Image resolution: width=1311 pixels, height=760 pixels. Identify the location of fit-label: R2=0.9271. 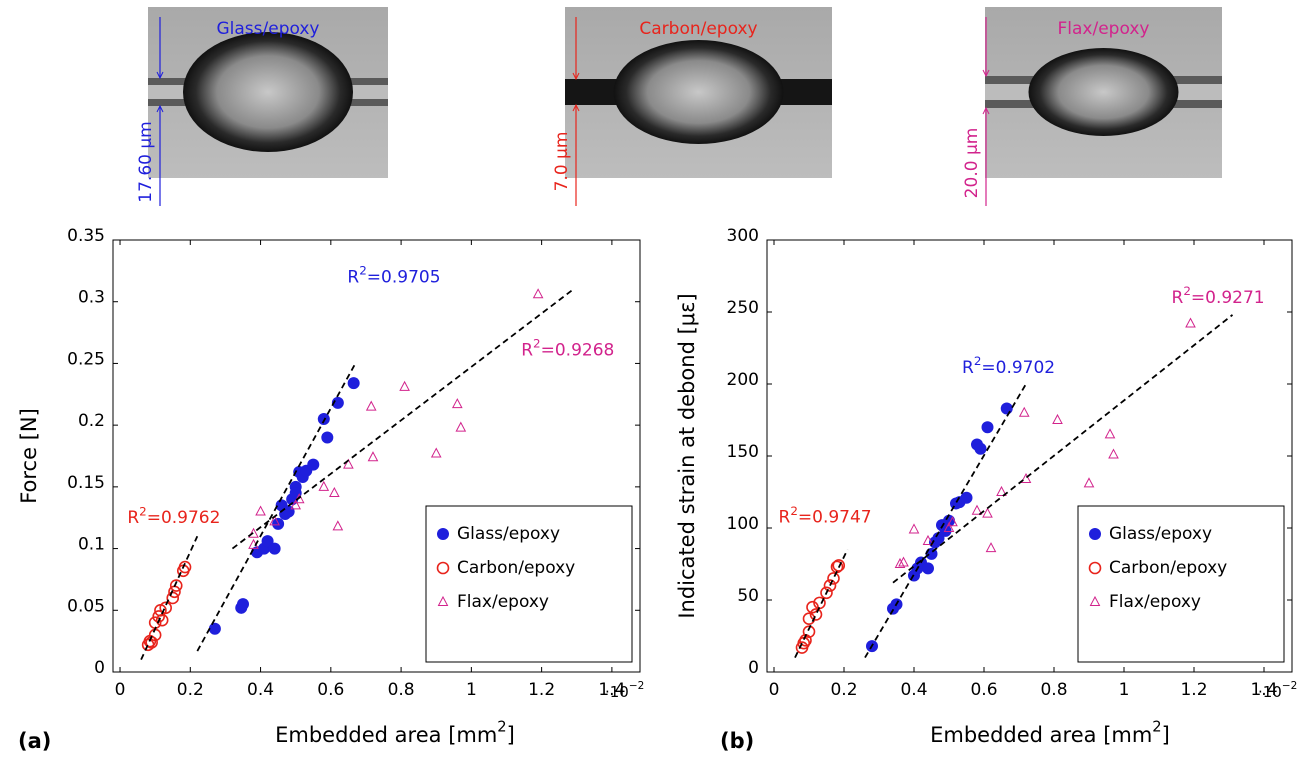
(1218, 296).